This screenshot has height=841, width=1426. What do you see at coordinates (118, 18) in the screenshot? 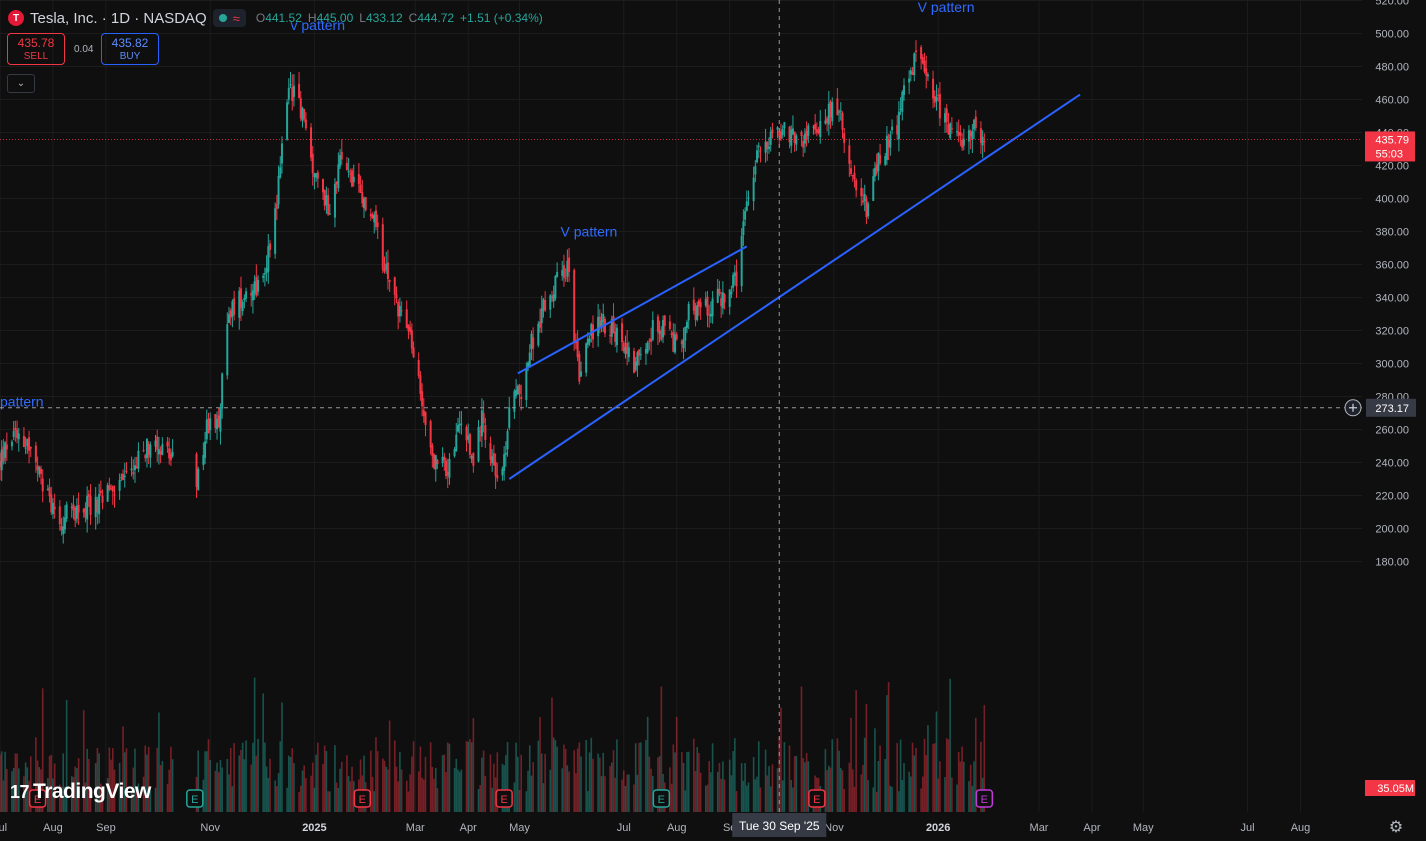
I see `symbol-title: Tesla, Inc. · 1D · NASDAQ` at bounding box center [118, 18].